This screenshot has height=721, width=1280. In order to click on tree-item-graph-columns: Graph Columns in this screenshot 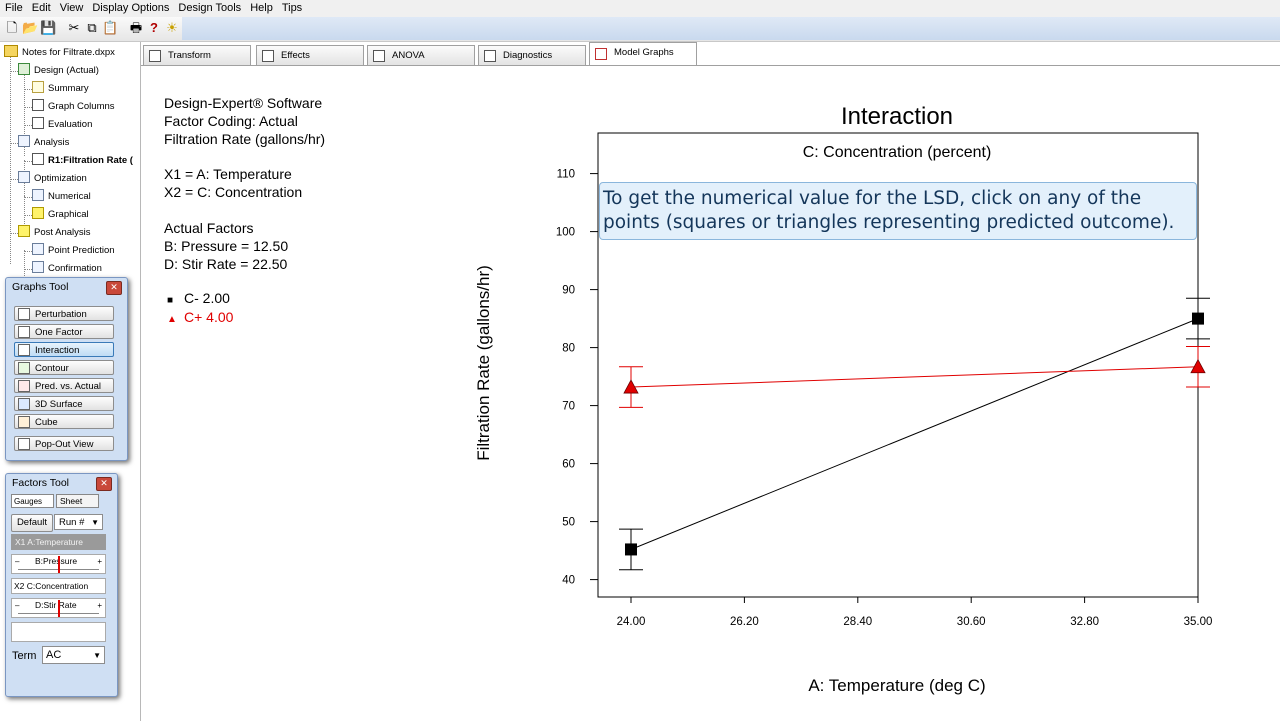, I will do `click(73, 107)`.